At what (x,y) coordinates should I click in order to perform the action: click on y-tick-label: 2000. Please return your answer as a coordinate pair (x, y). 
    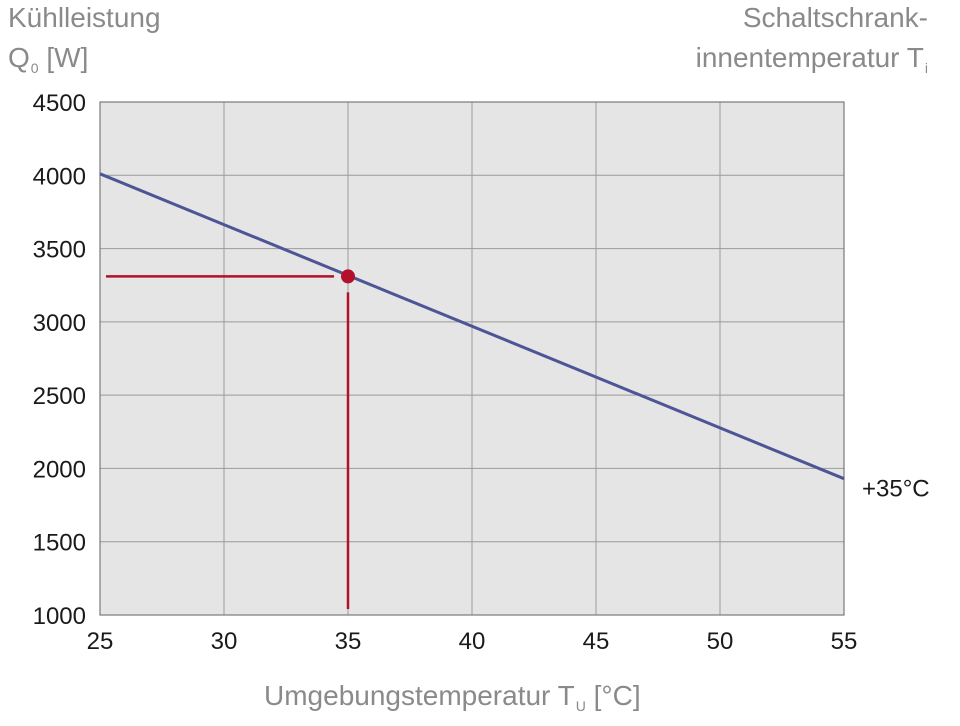
    Looking at the image, I should click on (59, 469).